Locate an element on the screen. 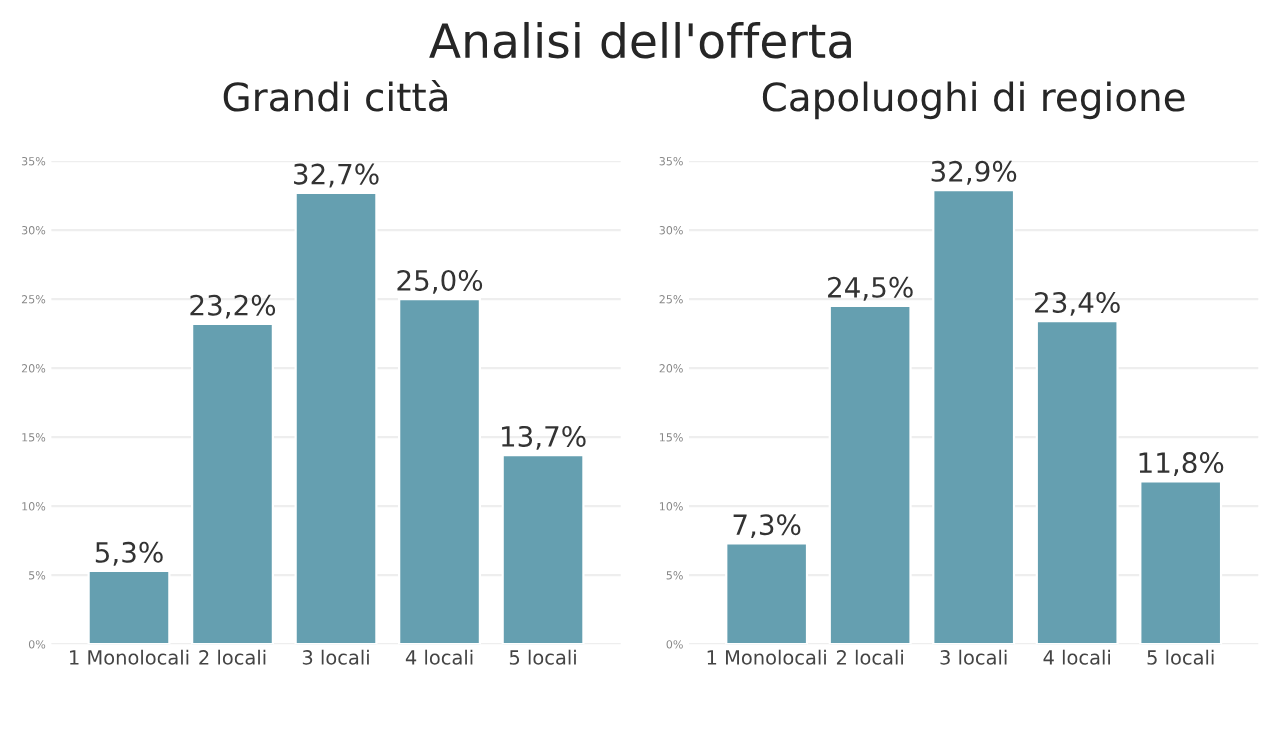  data-label: 32,9% is located at coordinates (974, 172).